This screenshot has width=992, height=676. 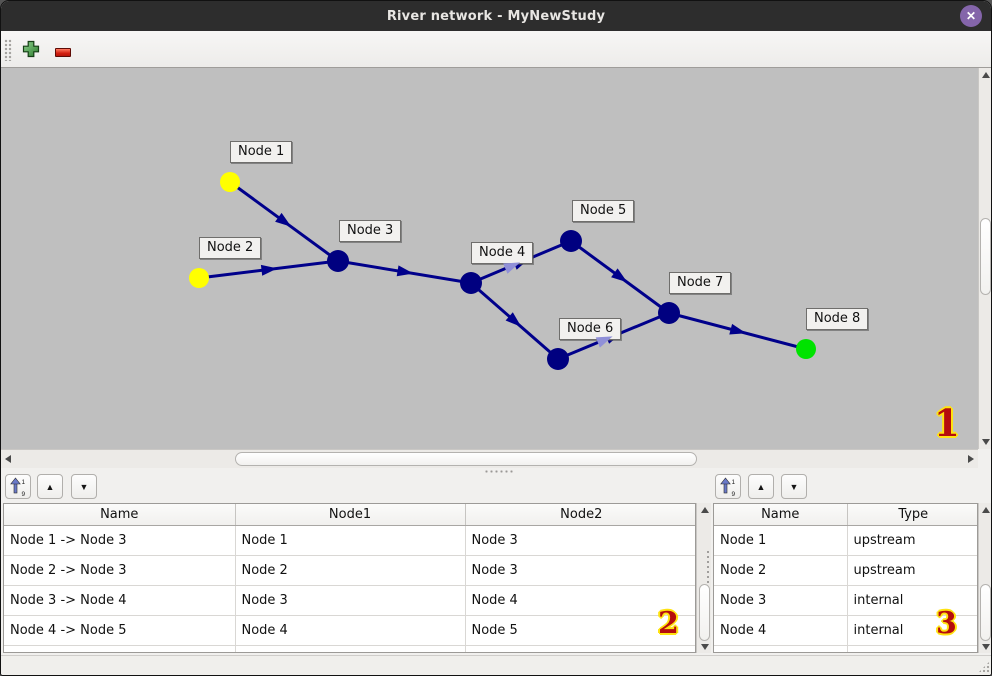 What do you see at coordinates (50, 486) in the screenshot?
I see `reaches-move-up-button: ▲` at bounding box center [50, 486].